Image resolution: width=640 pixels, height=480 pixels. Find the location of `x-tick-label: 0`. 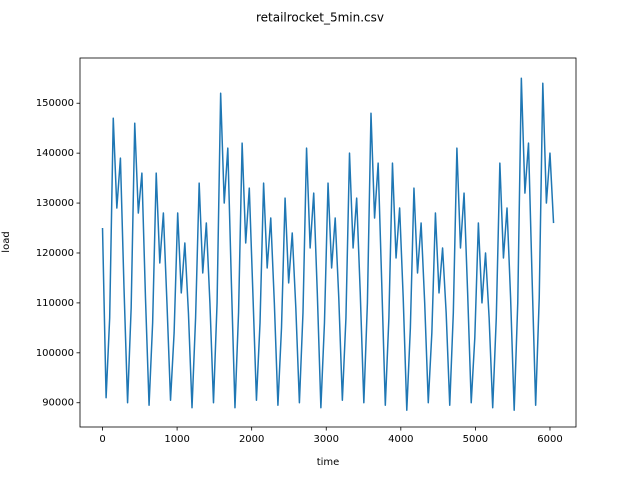

x-tick-label: 0 is located at coordinates (102, 439).